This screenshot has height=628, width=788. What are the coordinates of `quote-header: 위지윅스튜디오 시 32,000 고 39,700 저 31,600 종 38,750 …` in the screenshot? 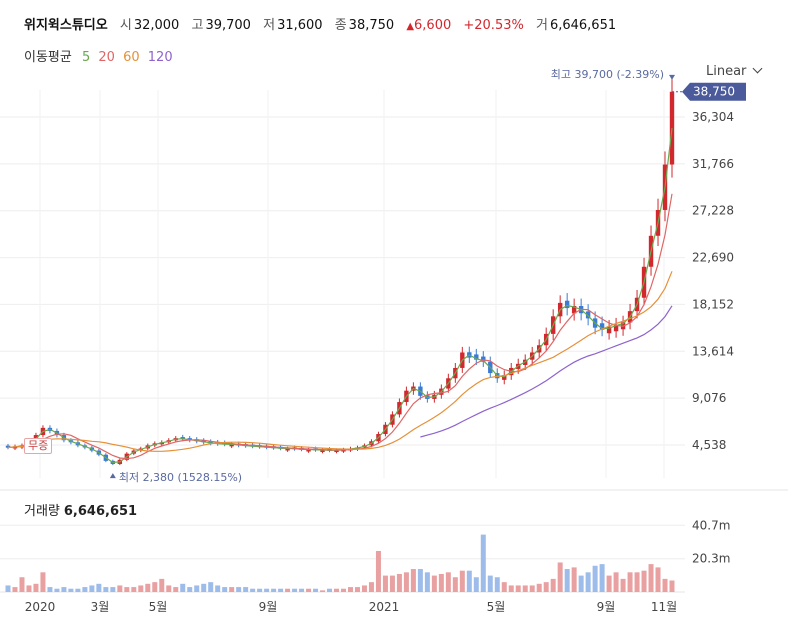 It's located at (324, 23).